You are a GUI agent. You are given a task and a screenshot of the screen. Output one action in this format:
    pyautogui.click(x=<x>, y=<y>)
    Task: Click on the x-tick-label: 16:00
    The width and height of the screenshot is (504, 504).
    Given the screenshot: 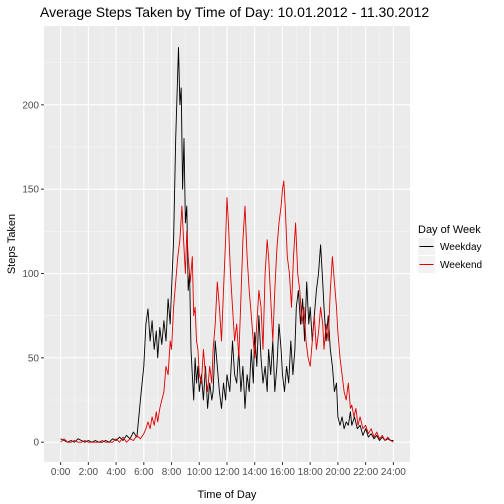 What is the action you would take?
    pyautogui.click(x=282, y=472)
    